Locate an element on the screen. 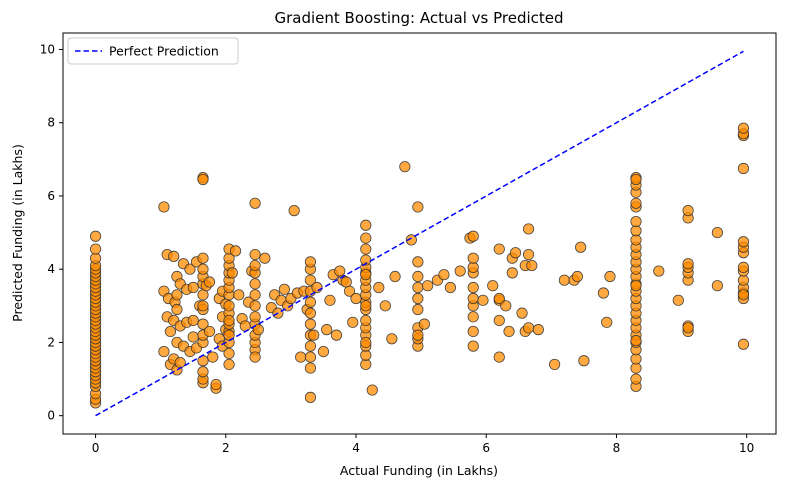  legend: Perfect Prediction is located at coordinates (153, 51).